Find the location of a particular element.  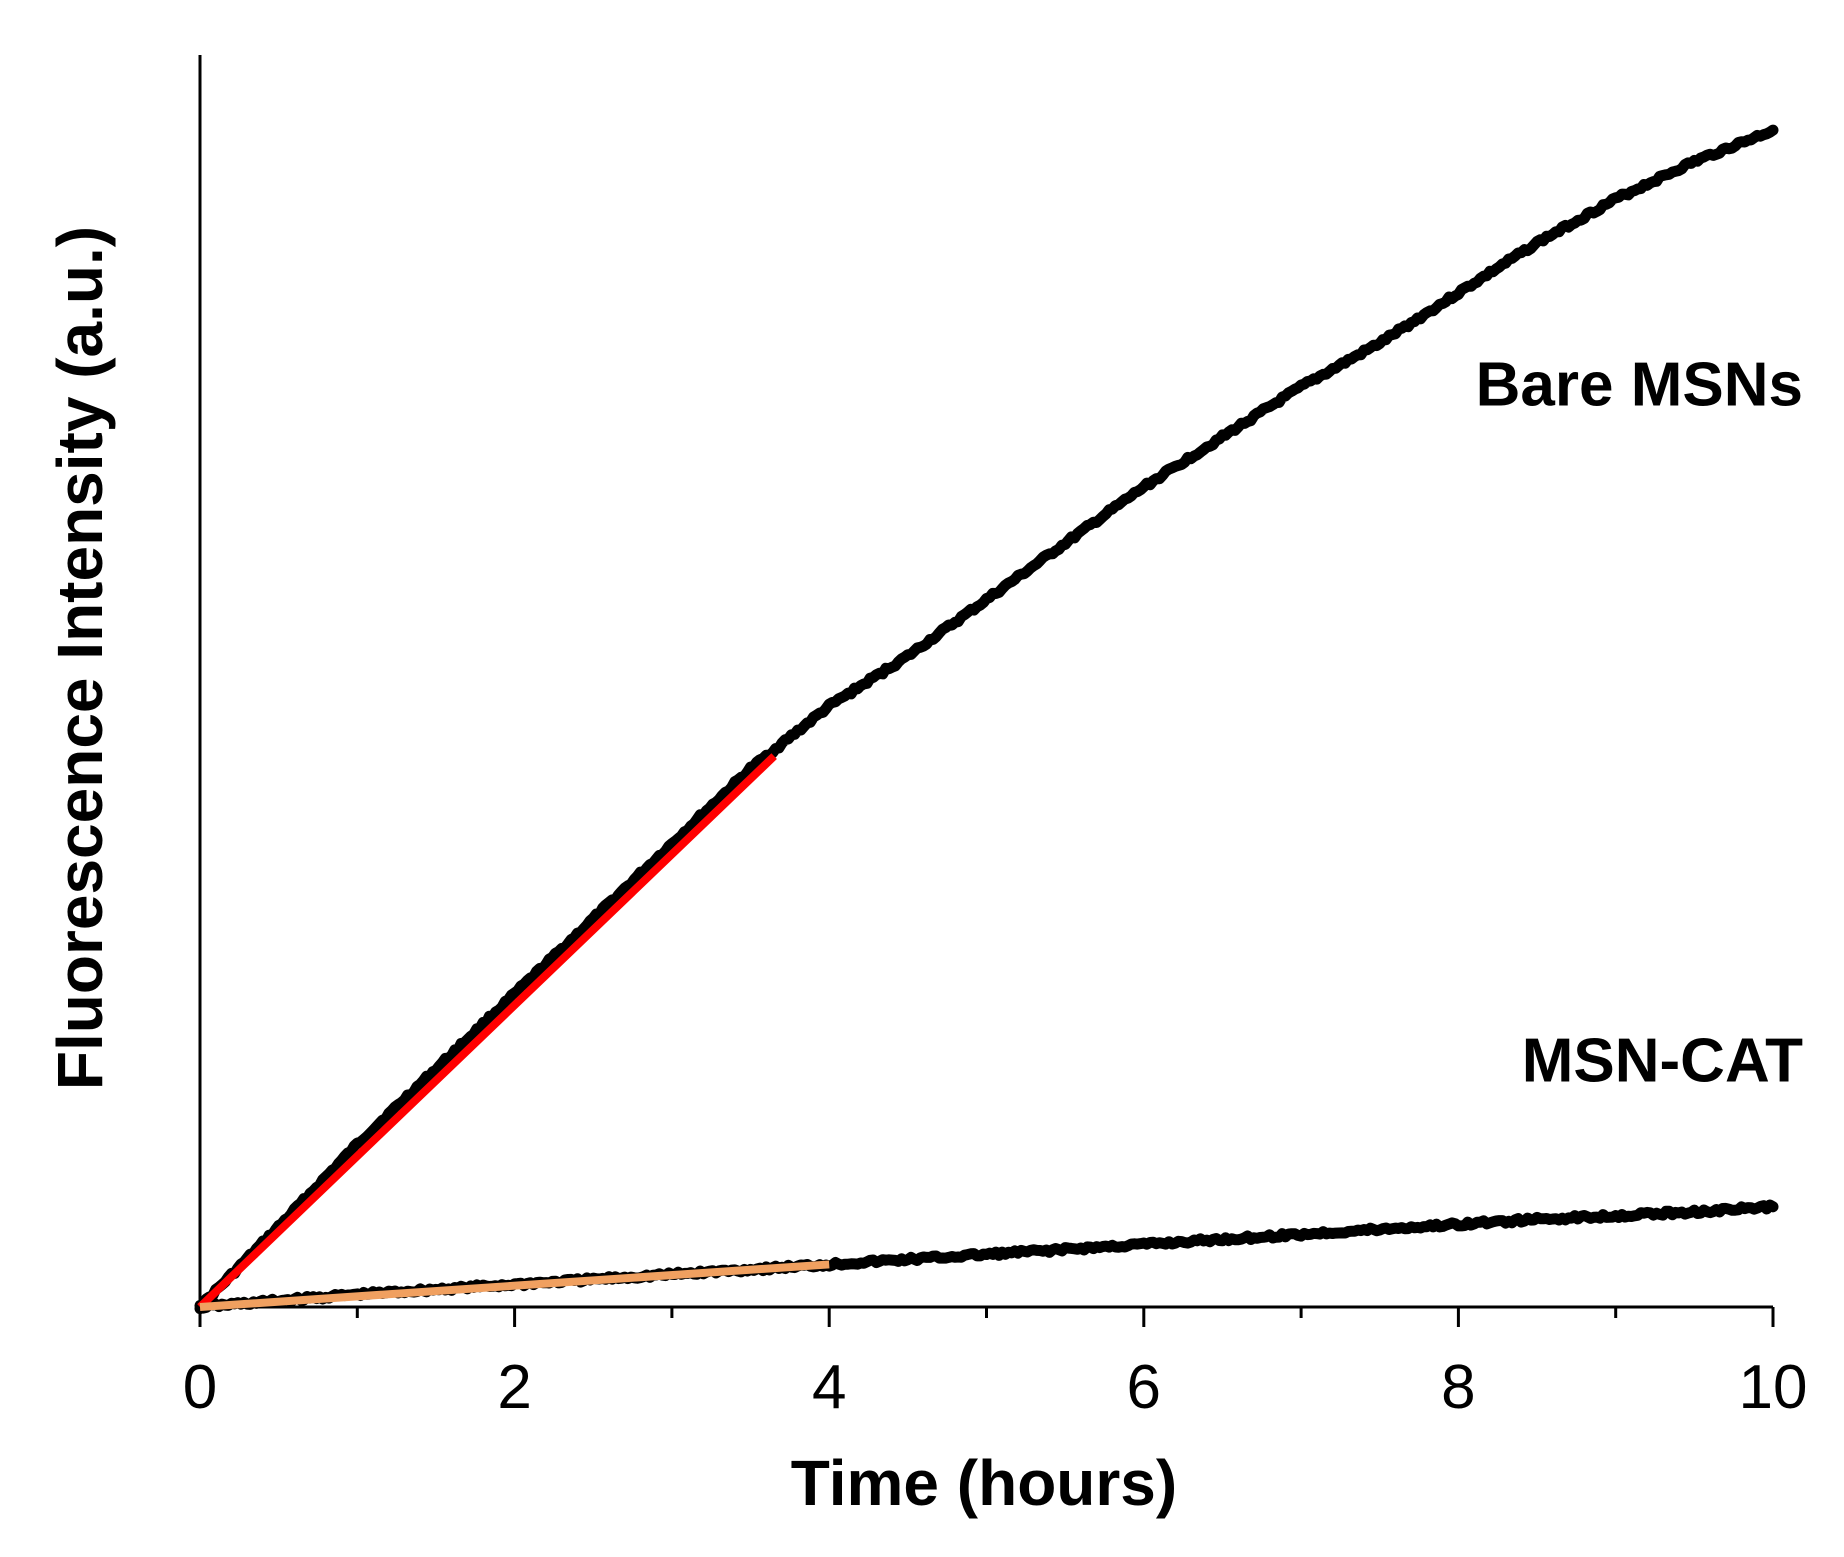

x-tick-label: 10 is located at coordinates (1773, 1387).